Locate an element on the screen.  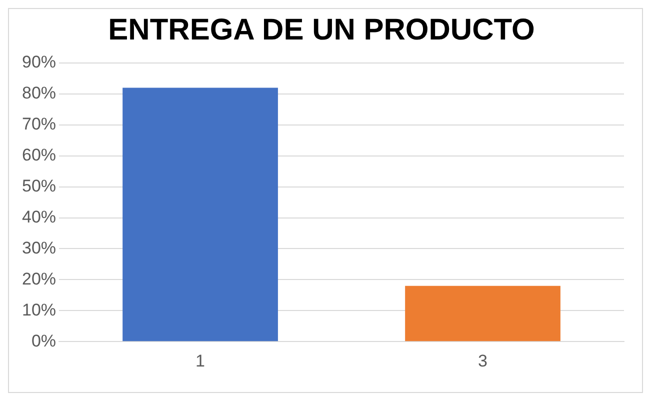
y-tick-label: 60% is located at coordinates (39, 155).